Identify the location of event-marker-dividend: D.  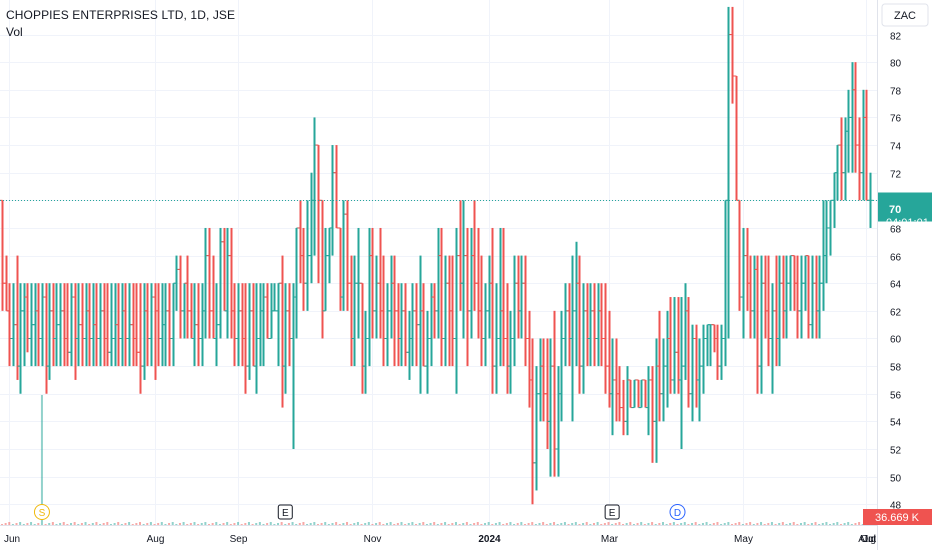
(677, 512).